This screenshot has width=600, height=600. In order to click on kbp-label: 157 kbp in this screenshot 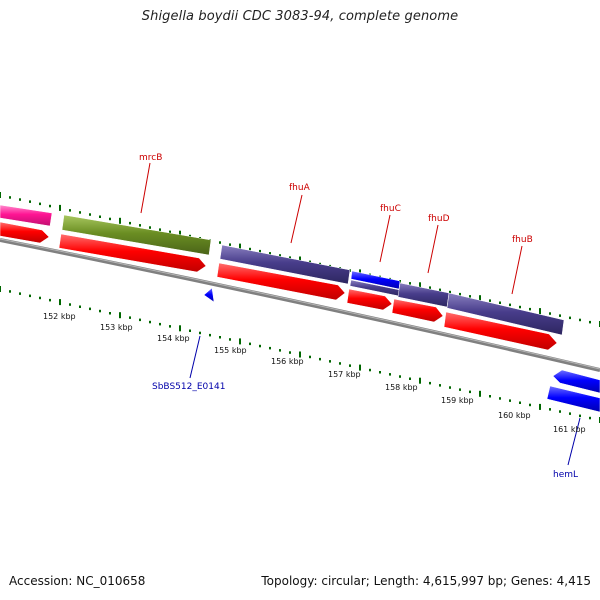, I will do `click(344, 374)`.